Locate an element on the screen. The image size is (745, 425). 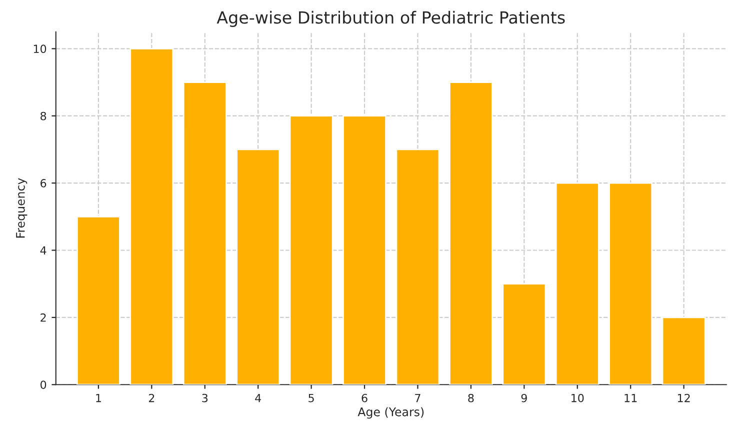
y-tick-label: 6 is located at coordinates (43, 183).